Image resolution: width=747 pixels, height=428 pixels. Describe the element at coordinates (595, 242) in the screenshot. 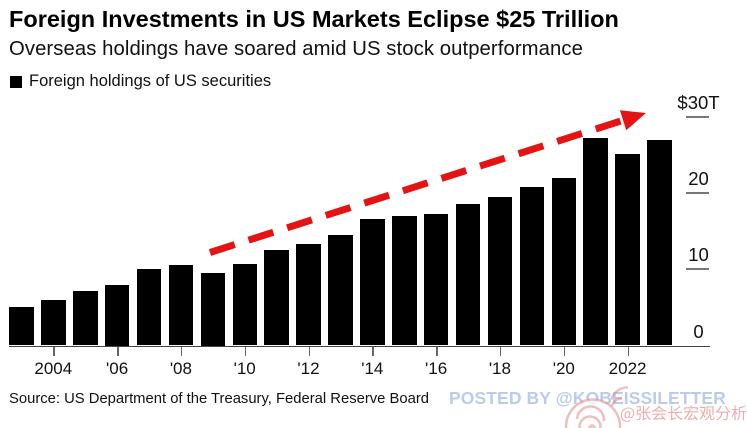

I see `bar-2021` at that location.